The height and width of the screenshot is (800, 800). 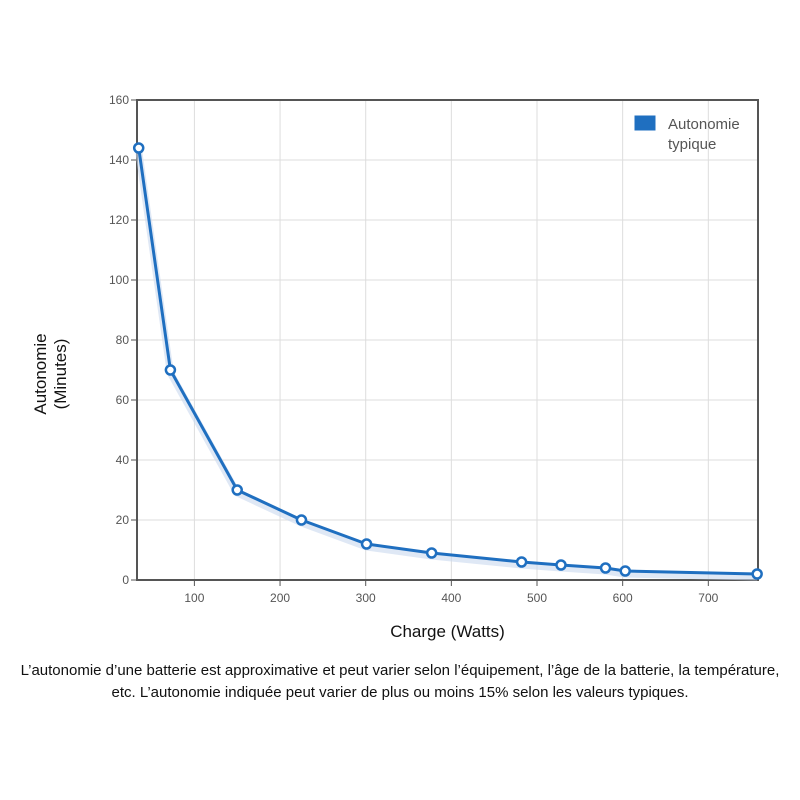 What do you see at coordinates (40, 373) in the screenshot?
I see `y-axis-title-line: Autonomie` at bounding box center [40, 373].